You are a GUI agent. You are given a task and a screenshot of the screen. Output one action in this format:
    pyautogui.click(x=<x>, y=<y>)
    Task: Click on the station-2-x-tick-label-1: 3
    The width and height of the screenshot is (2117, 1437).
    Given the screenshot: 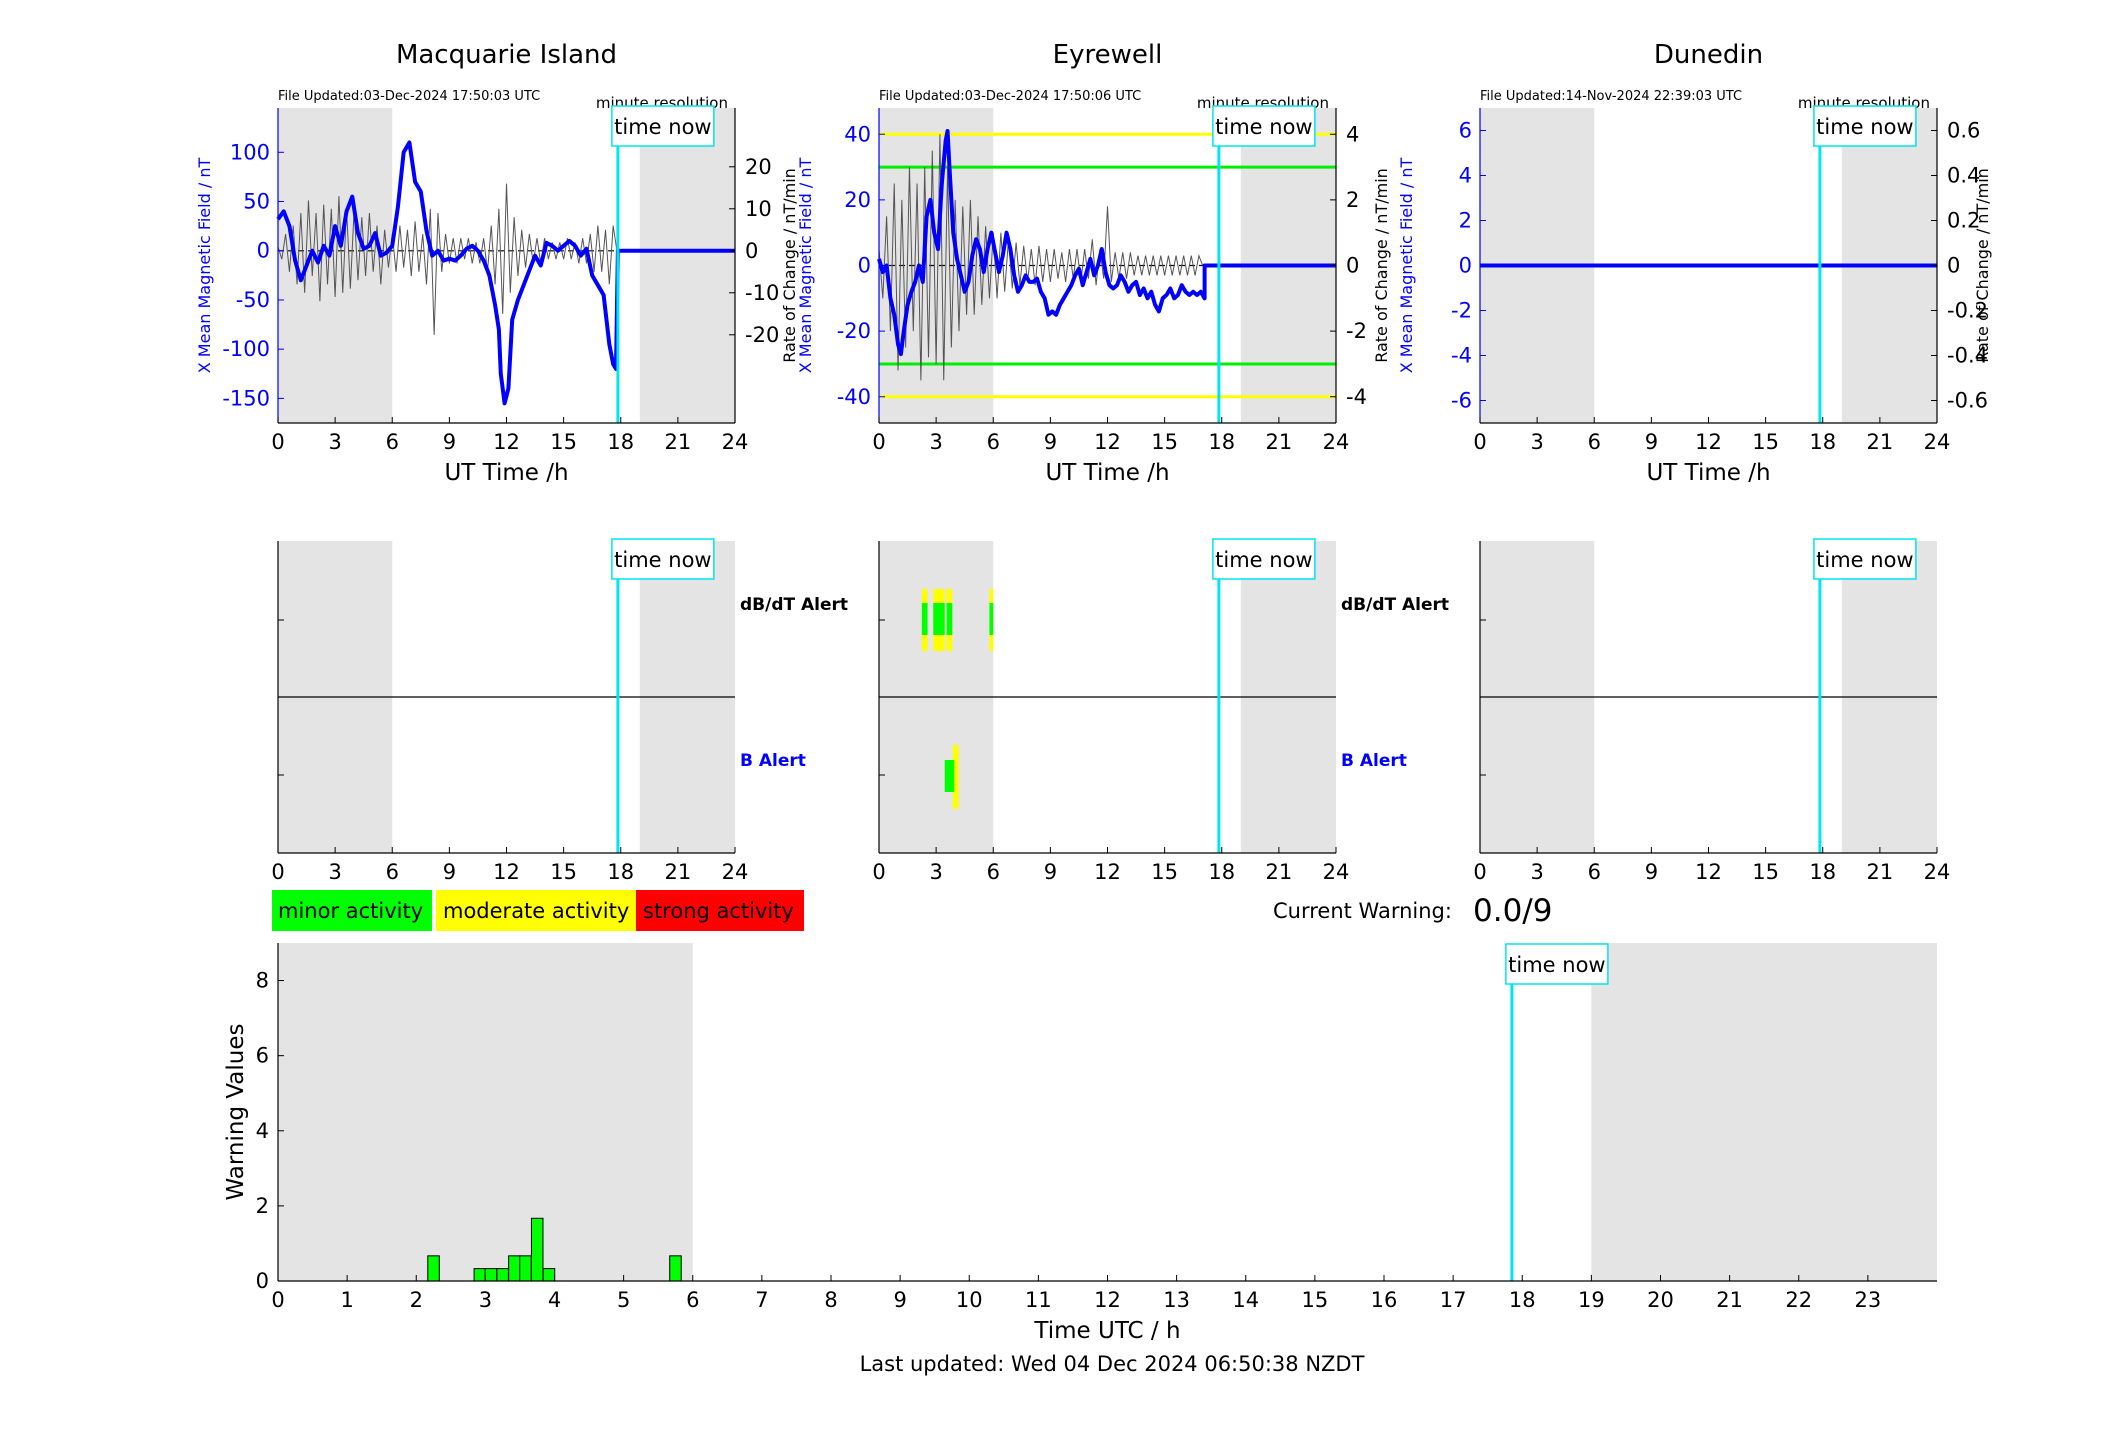 What is the action you would take?
    pyautogui.click(x=1536, y=442)
    